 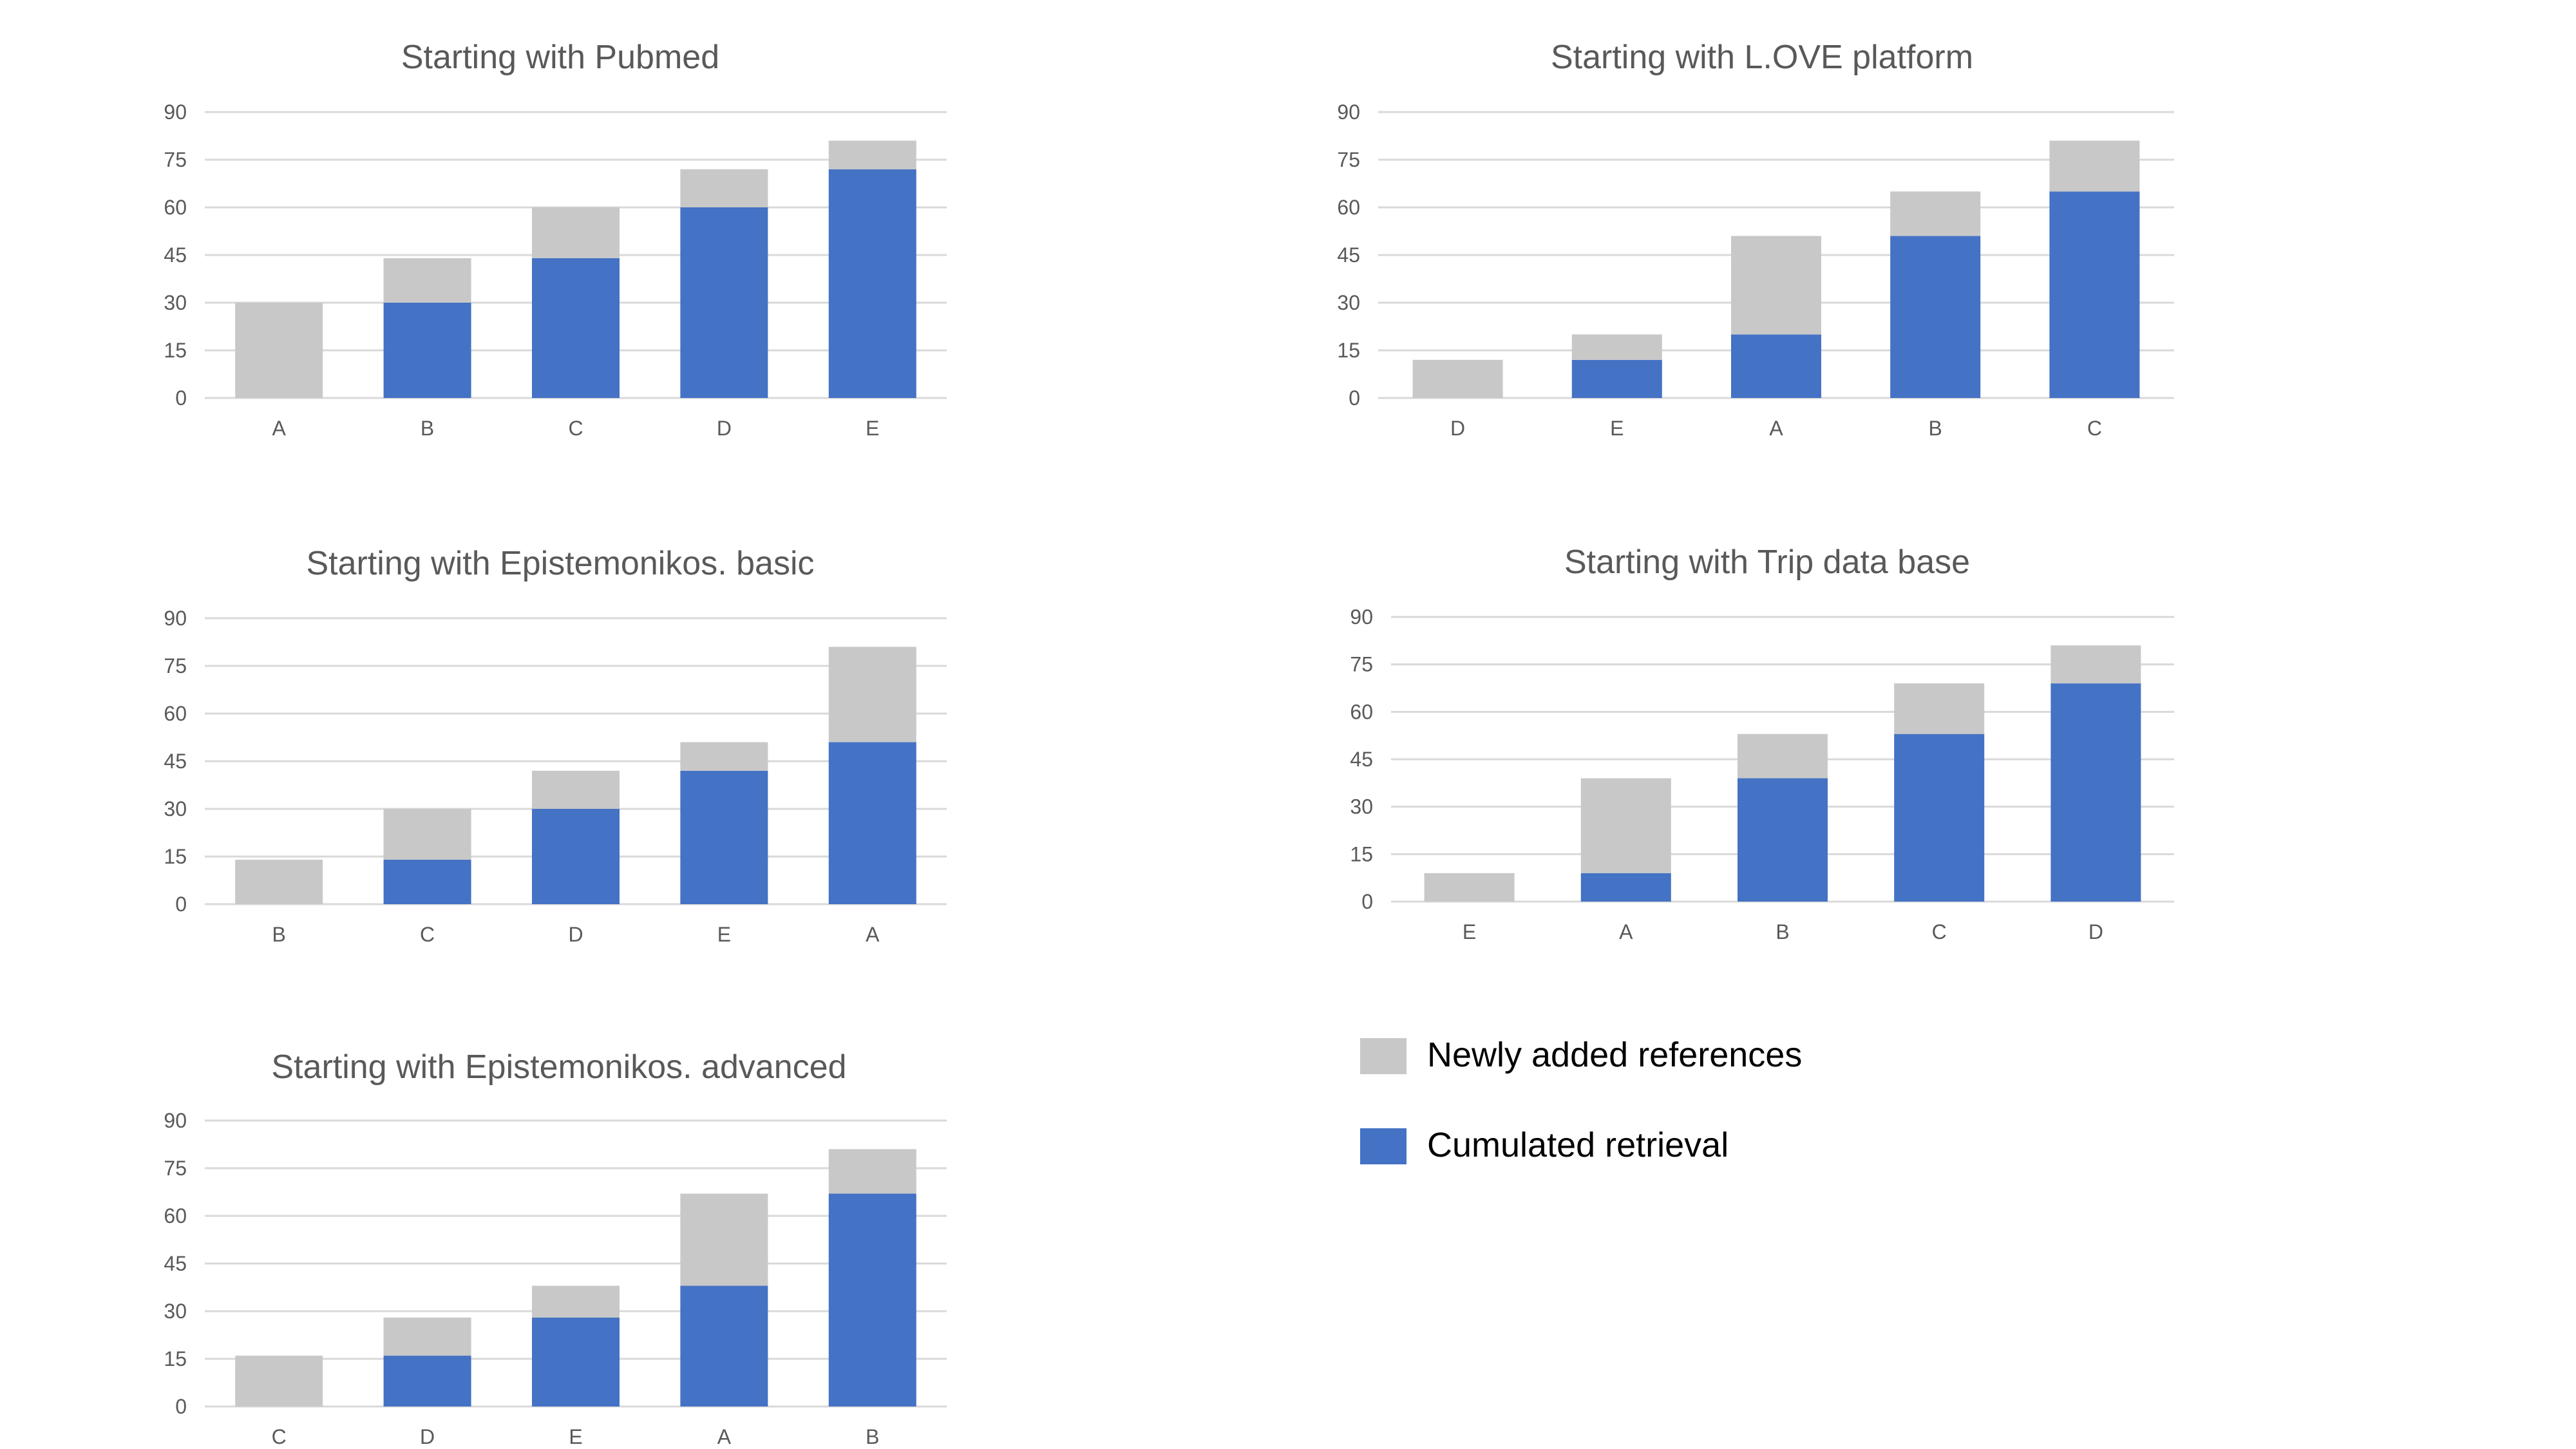 What do you see at coordinates (560, 563) in the screenshot?
I see `chart-title: Starting with Epistemonikos. basic` at bounding box center [560, 563].